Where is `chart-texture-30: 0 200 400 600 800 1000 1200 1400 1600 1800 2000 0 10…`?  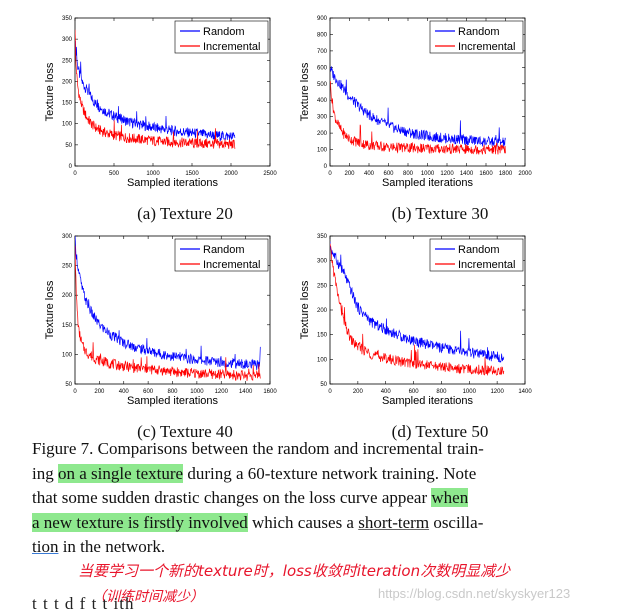 chart-texture-30: 0 200 400 600 800 1000 1200 1400 1600 1800 2000 0 10… is located at coordinates (415, 102).